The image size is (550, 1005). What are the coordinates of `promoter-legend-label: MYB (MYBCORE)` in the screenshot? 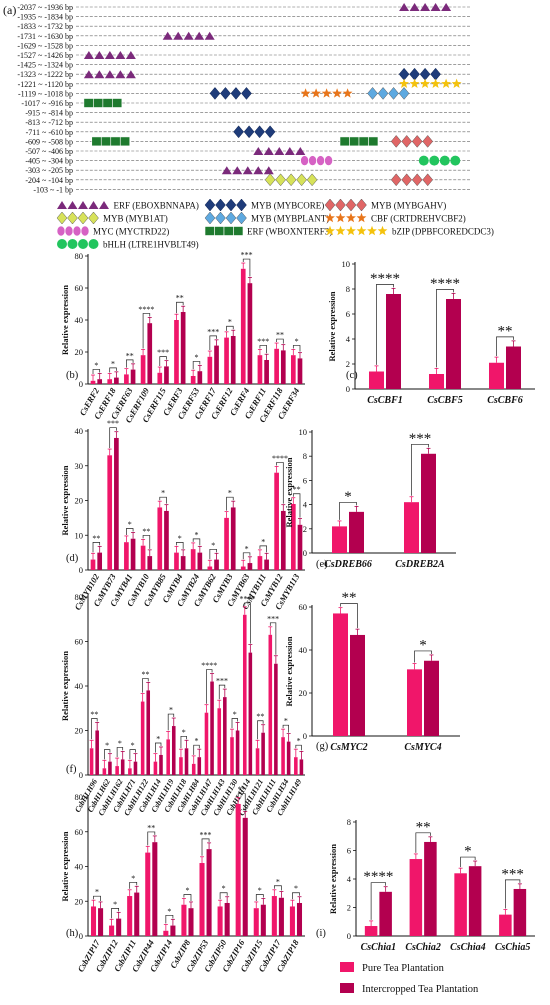 It's located at (287, 206).